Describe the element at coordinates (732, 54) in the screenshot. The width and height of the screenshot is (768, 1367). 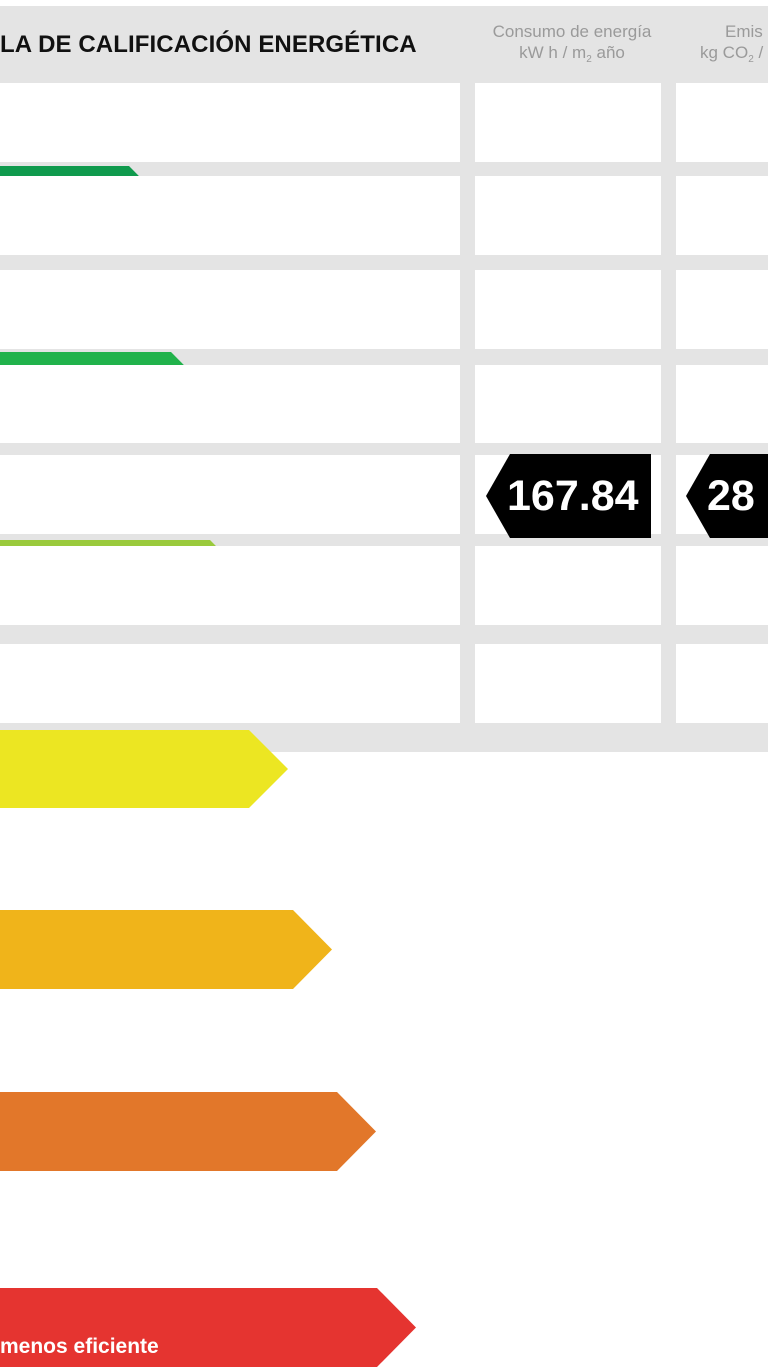
I see `emissions-header-unit: kg CO2 /` at that location.